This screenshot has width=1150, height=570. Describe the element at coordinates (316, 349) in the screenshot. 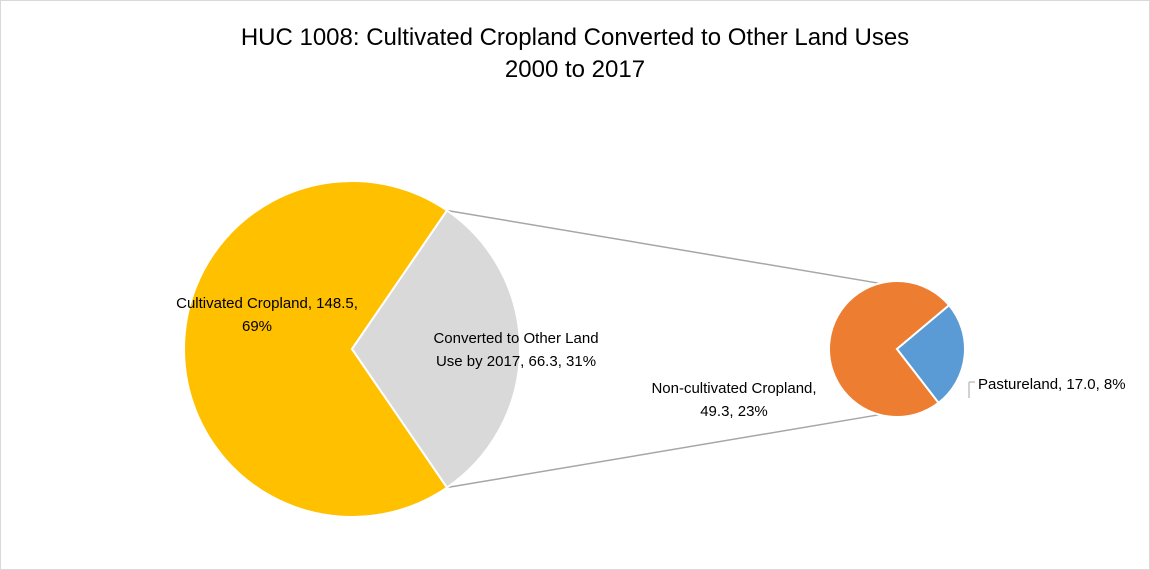

I see `slice-cultivated-cropland` at that location.